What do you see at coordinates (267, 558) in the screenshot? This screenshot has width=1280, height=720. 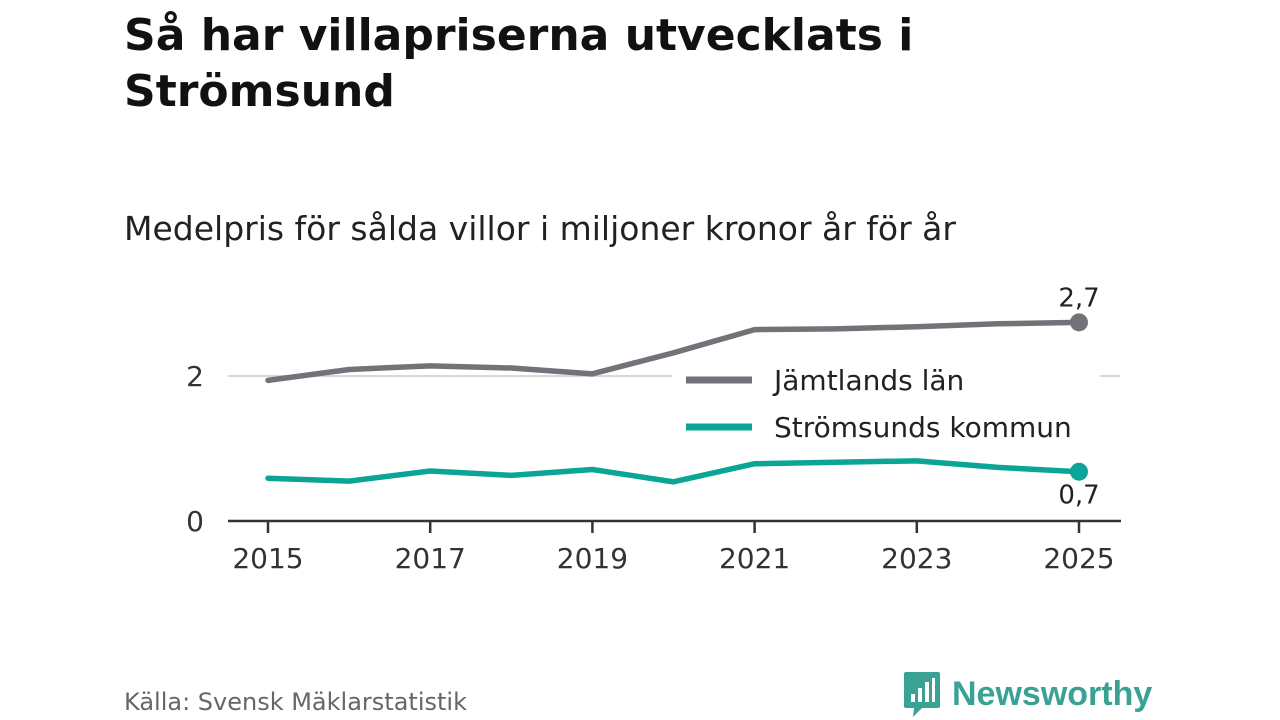 I see `x-tick-label-2015: 2015` at bounding box center [267, 558].